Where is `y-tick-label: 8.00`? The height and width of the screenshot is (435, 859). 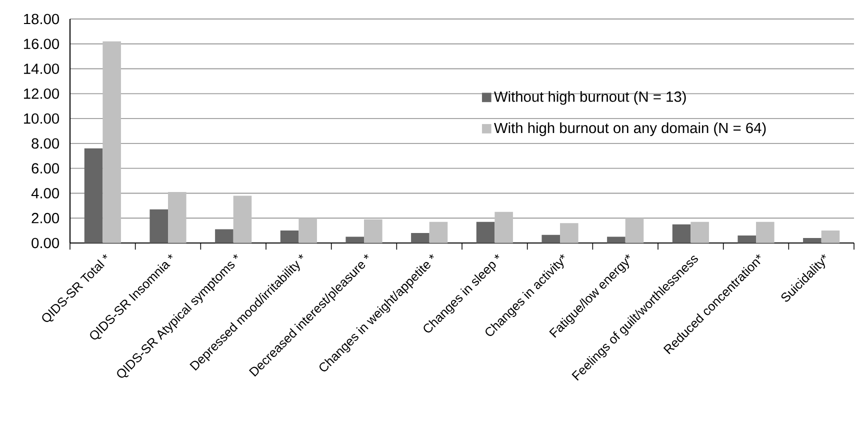
y-tick-label: 8.00 is located at coordinates (46, 143).